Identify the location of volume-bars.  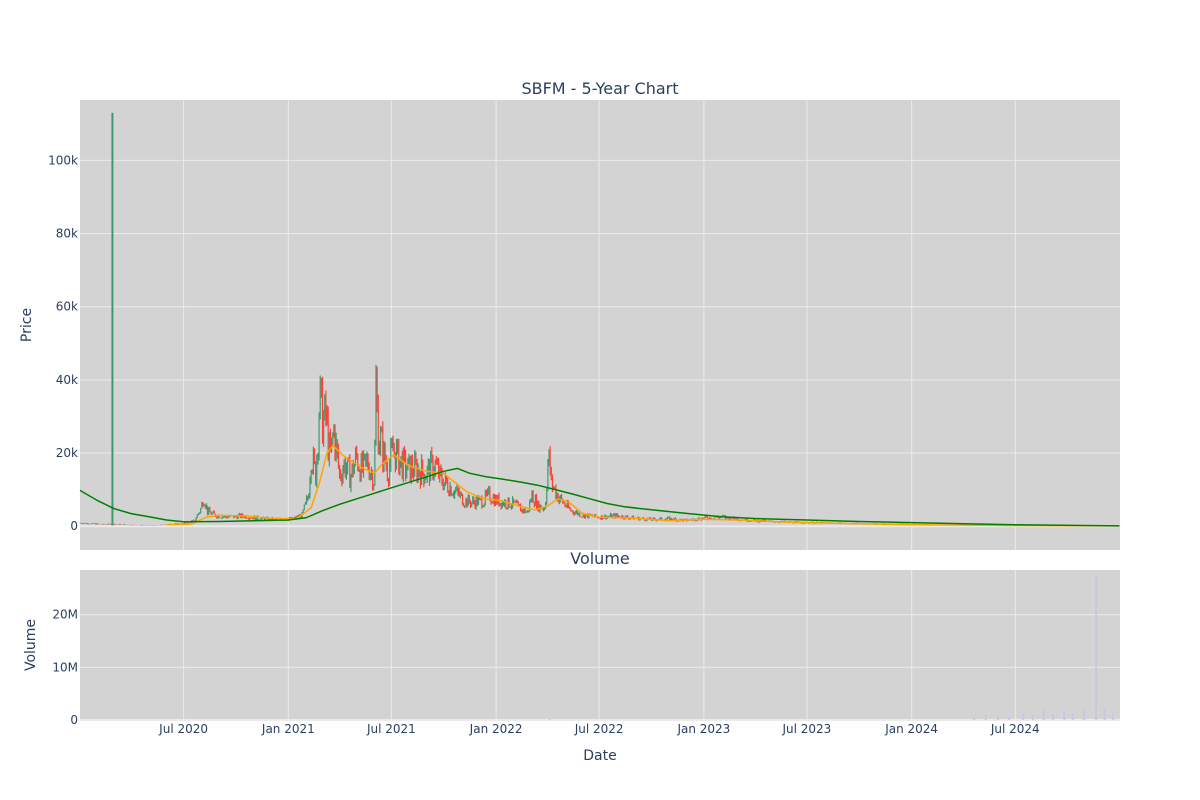
(831, 647).